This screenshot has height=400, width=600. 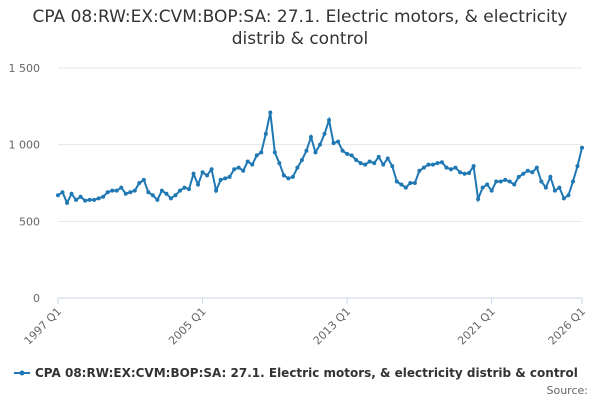 What do you see at coordinates (187, 326) in the screenshot?
I see `x-tick-label: 2005 Q1` at bounding box center [187, 326].